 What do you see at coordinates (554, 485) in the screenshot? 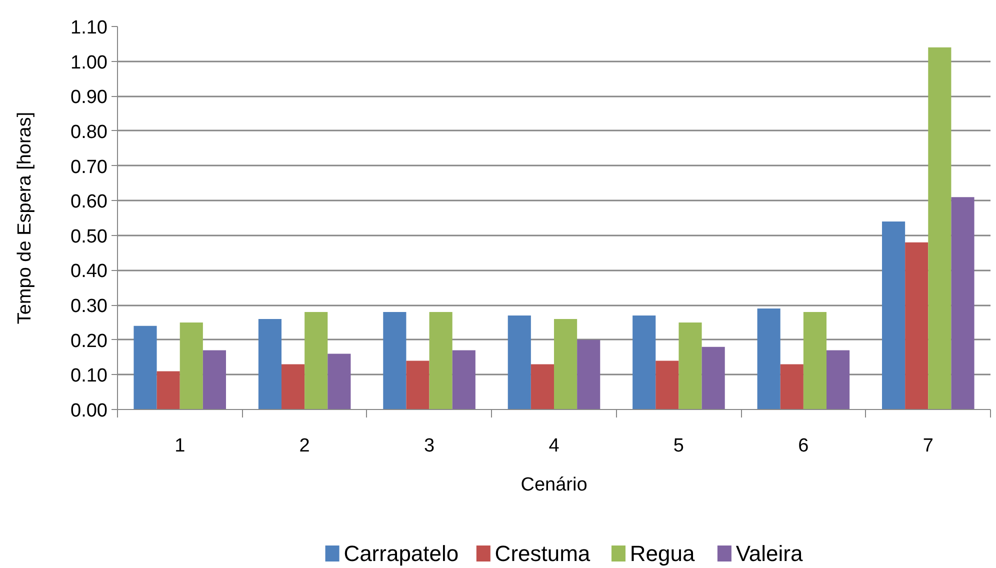
I see `x-axis-title: Cenário` at bounding box center [554, 485].